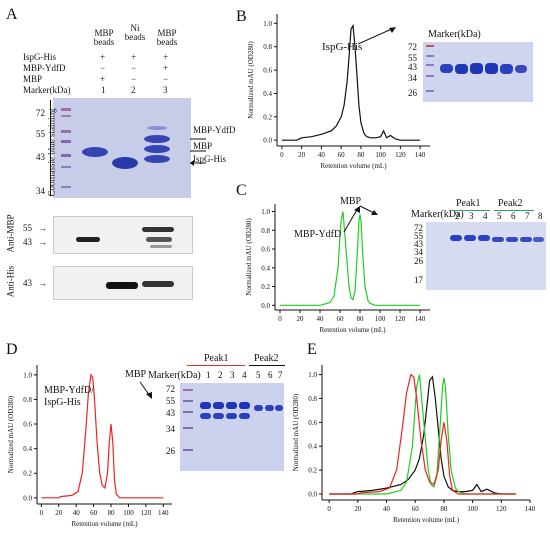  What do you see at coordinates (134, 68) in the screenshot?
I see `row-ydfd-v2: −` at bounding box center [134, 68].